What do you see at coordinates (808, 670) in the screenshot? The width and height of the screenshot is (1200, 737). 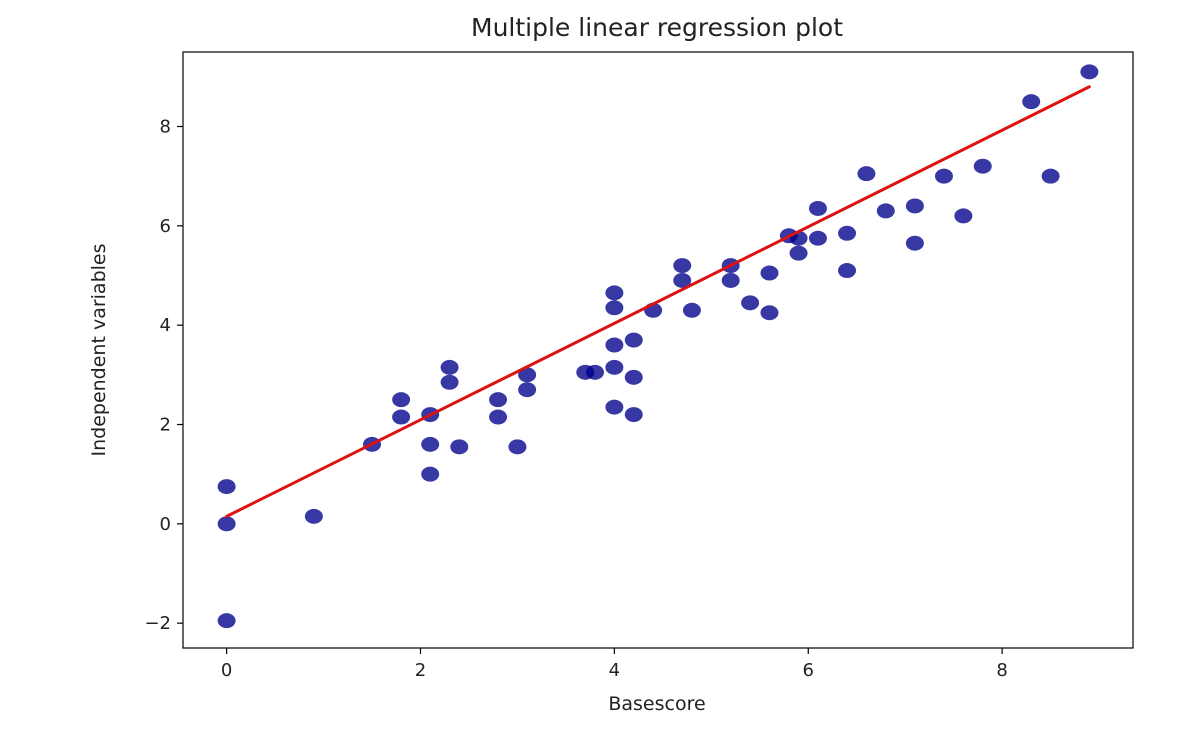 I see `x-tick-label: 6` at bounding box center [808, 670].